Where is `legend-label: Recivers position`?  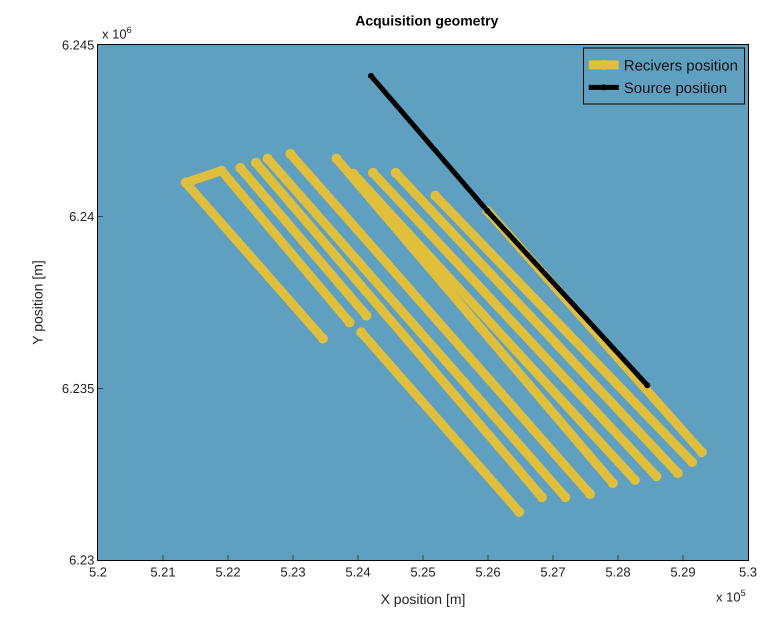
legend-label: Recivers position is located at coordinates (681, 66).